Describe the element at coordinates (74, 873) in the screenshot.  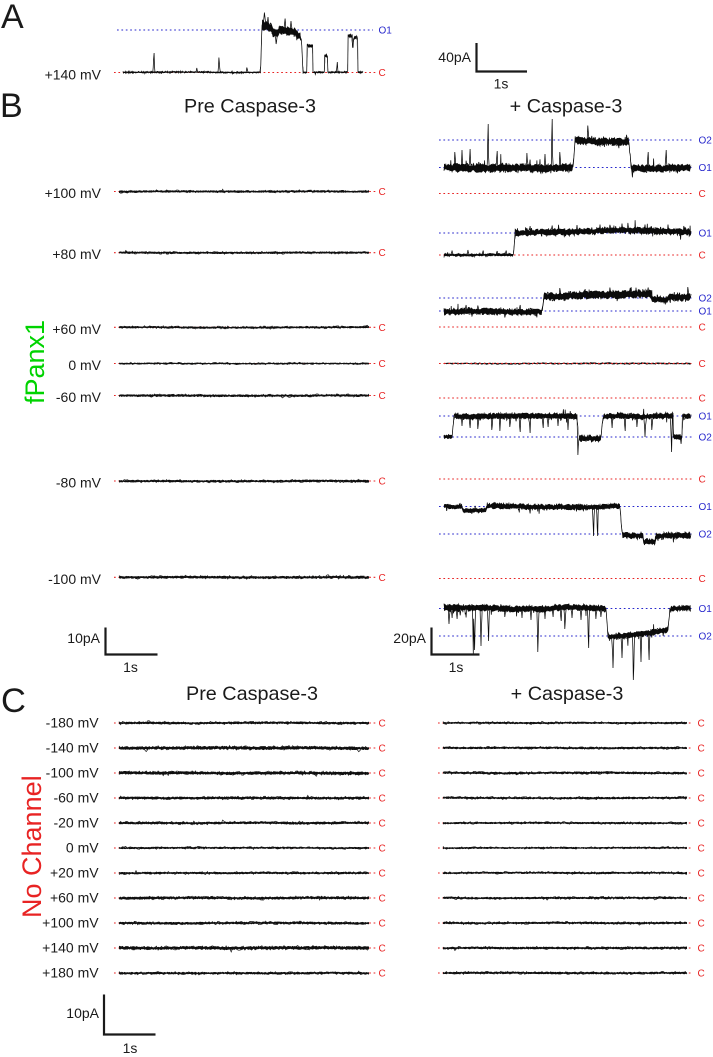
I see `svg-text: +20 mV` at that location.